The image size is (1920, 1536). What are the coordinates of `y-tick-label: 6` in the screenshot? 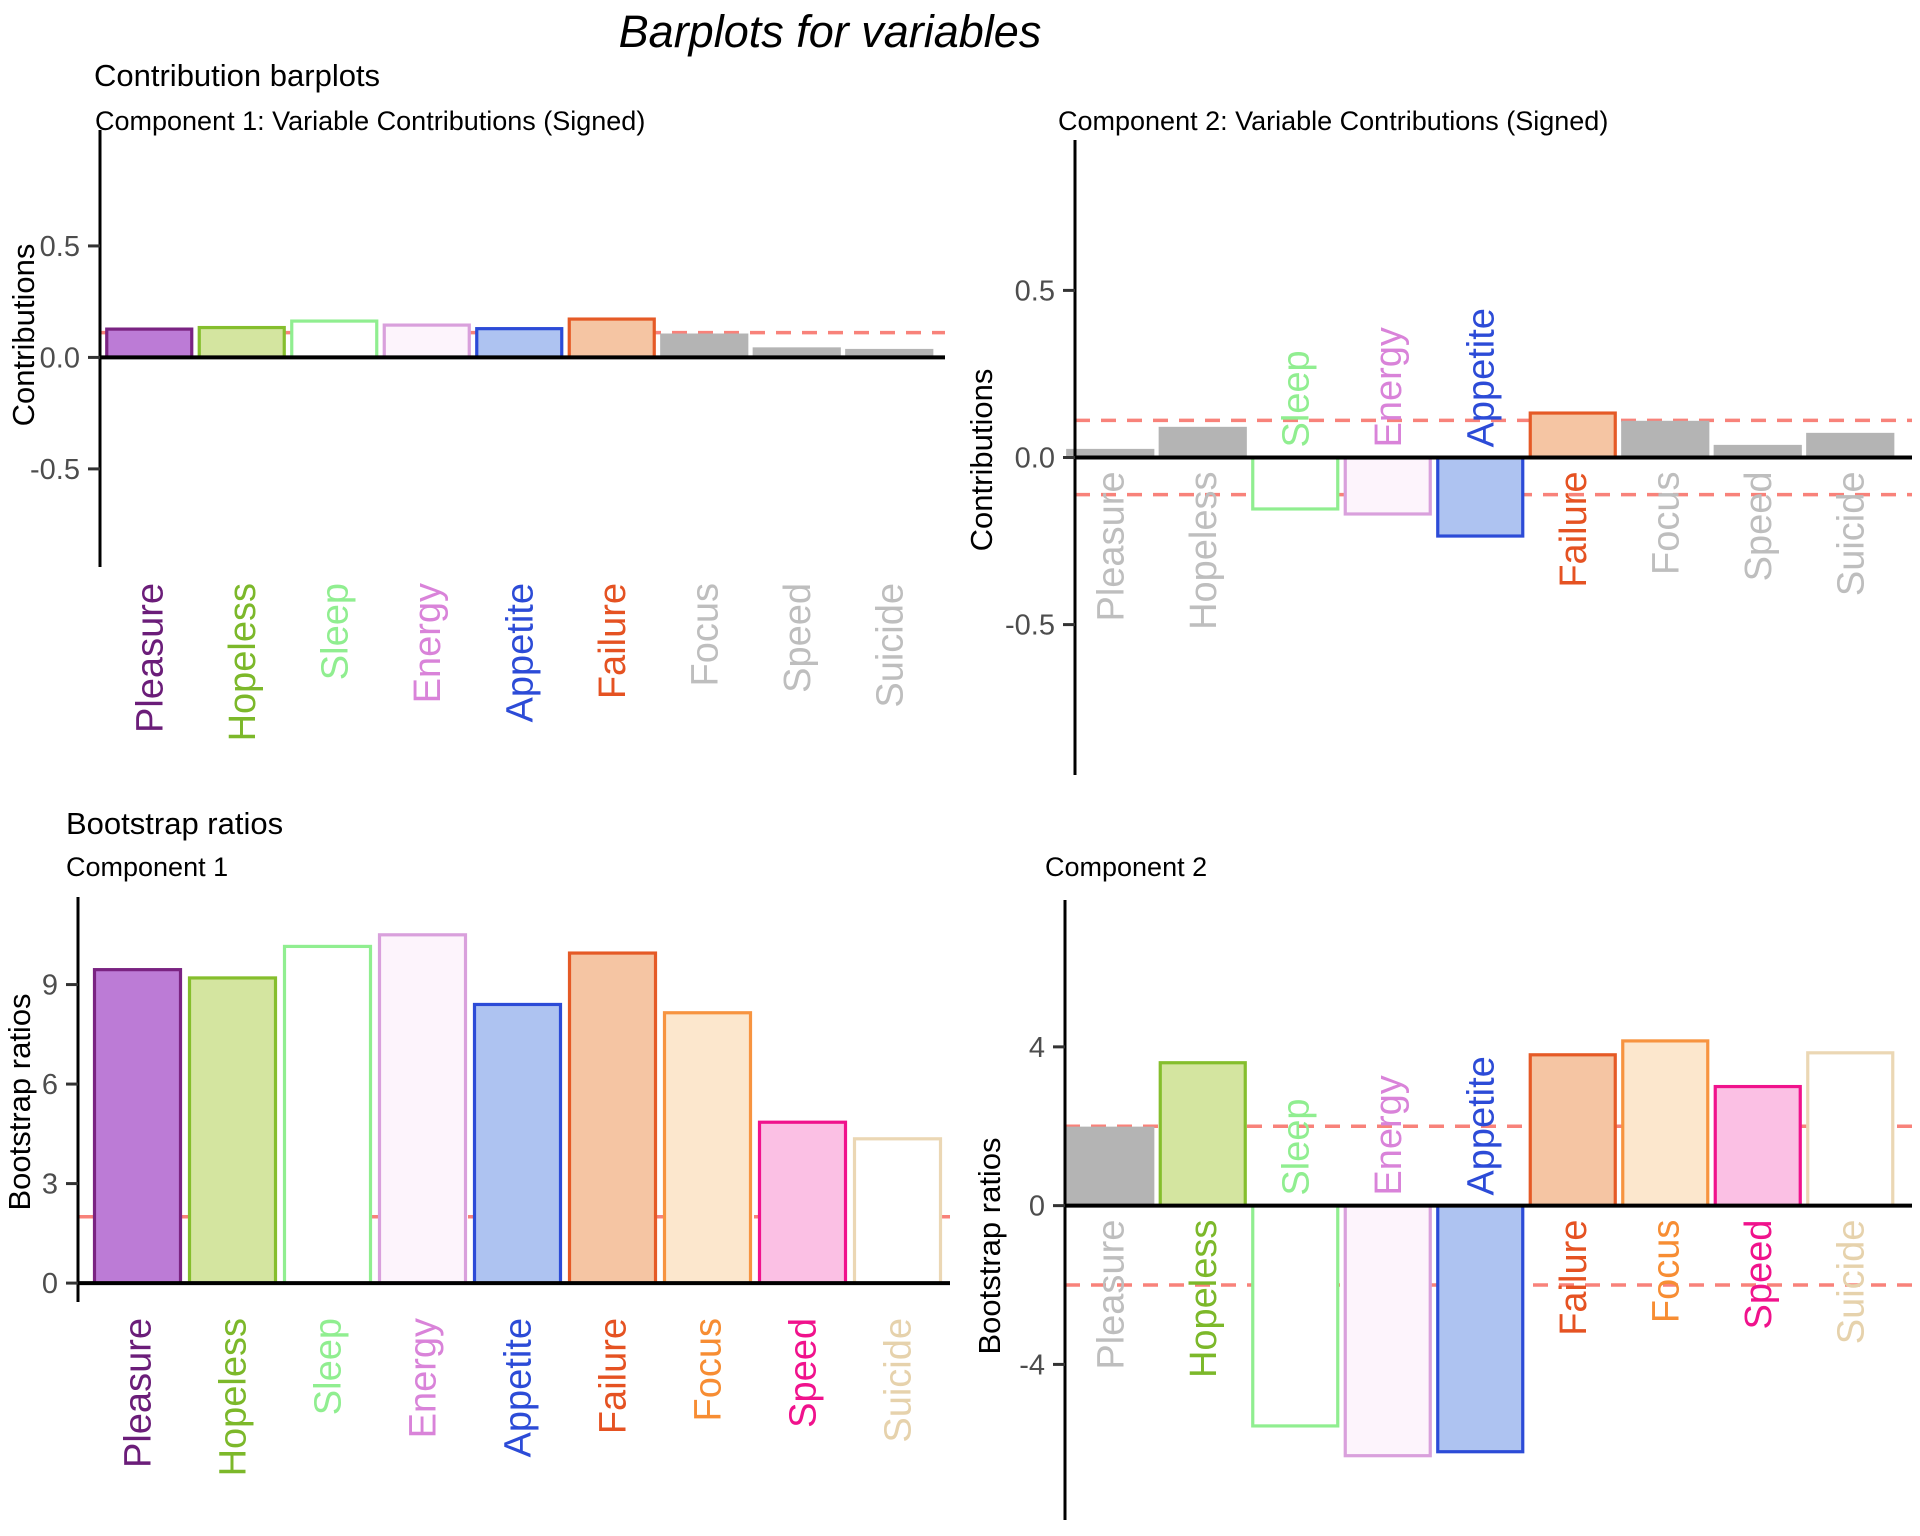 It's located at (50, 1085).